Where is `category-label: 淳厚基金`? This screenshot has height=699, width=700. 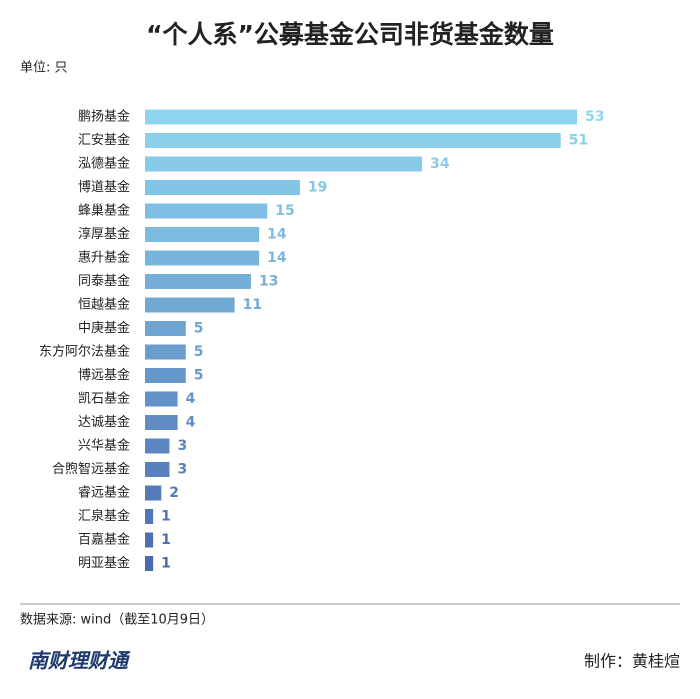
category-label: 淳厚基金 is located at coordinates (104, 234).